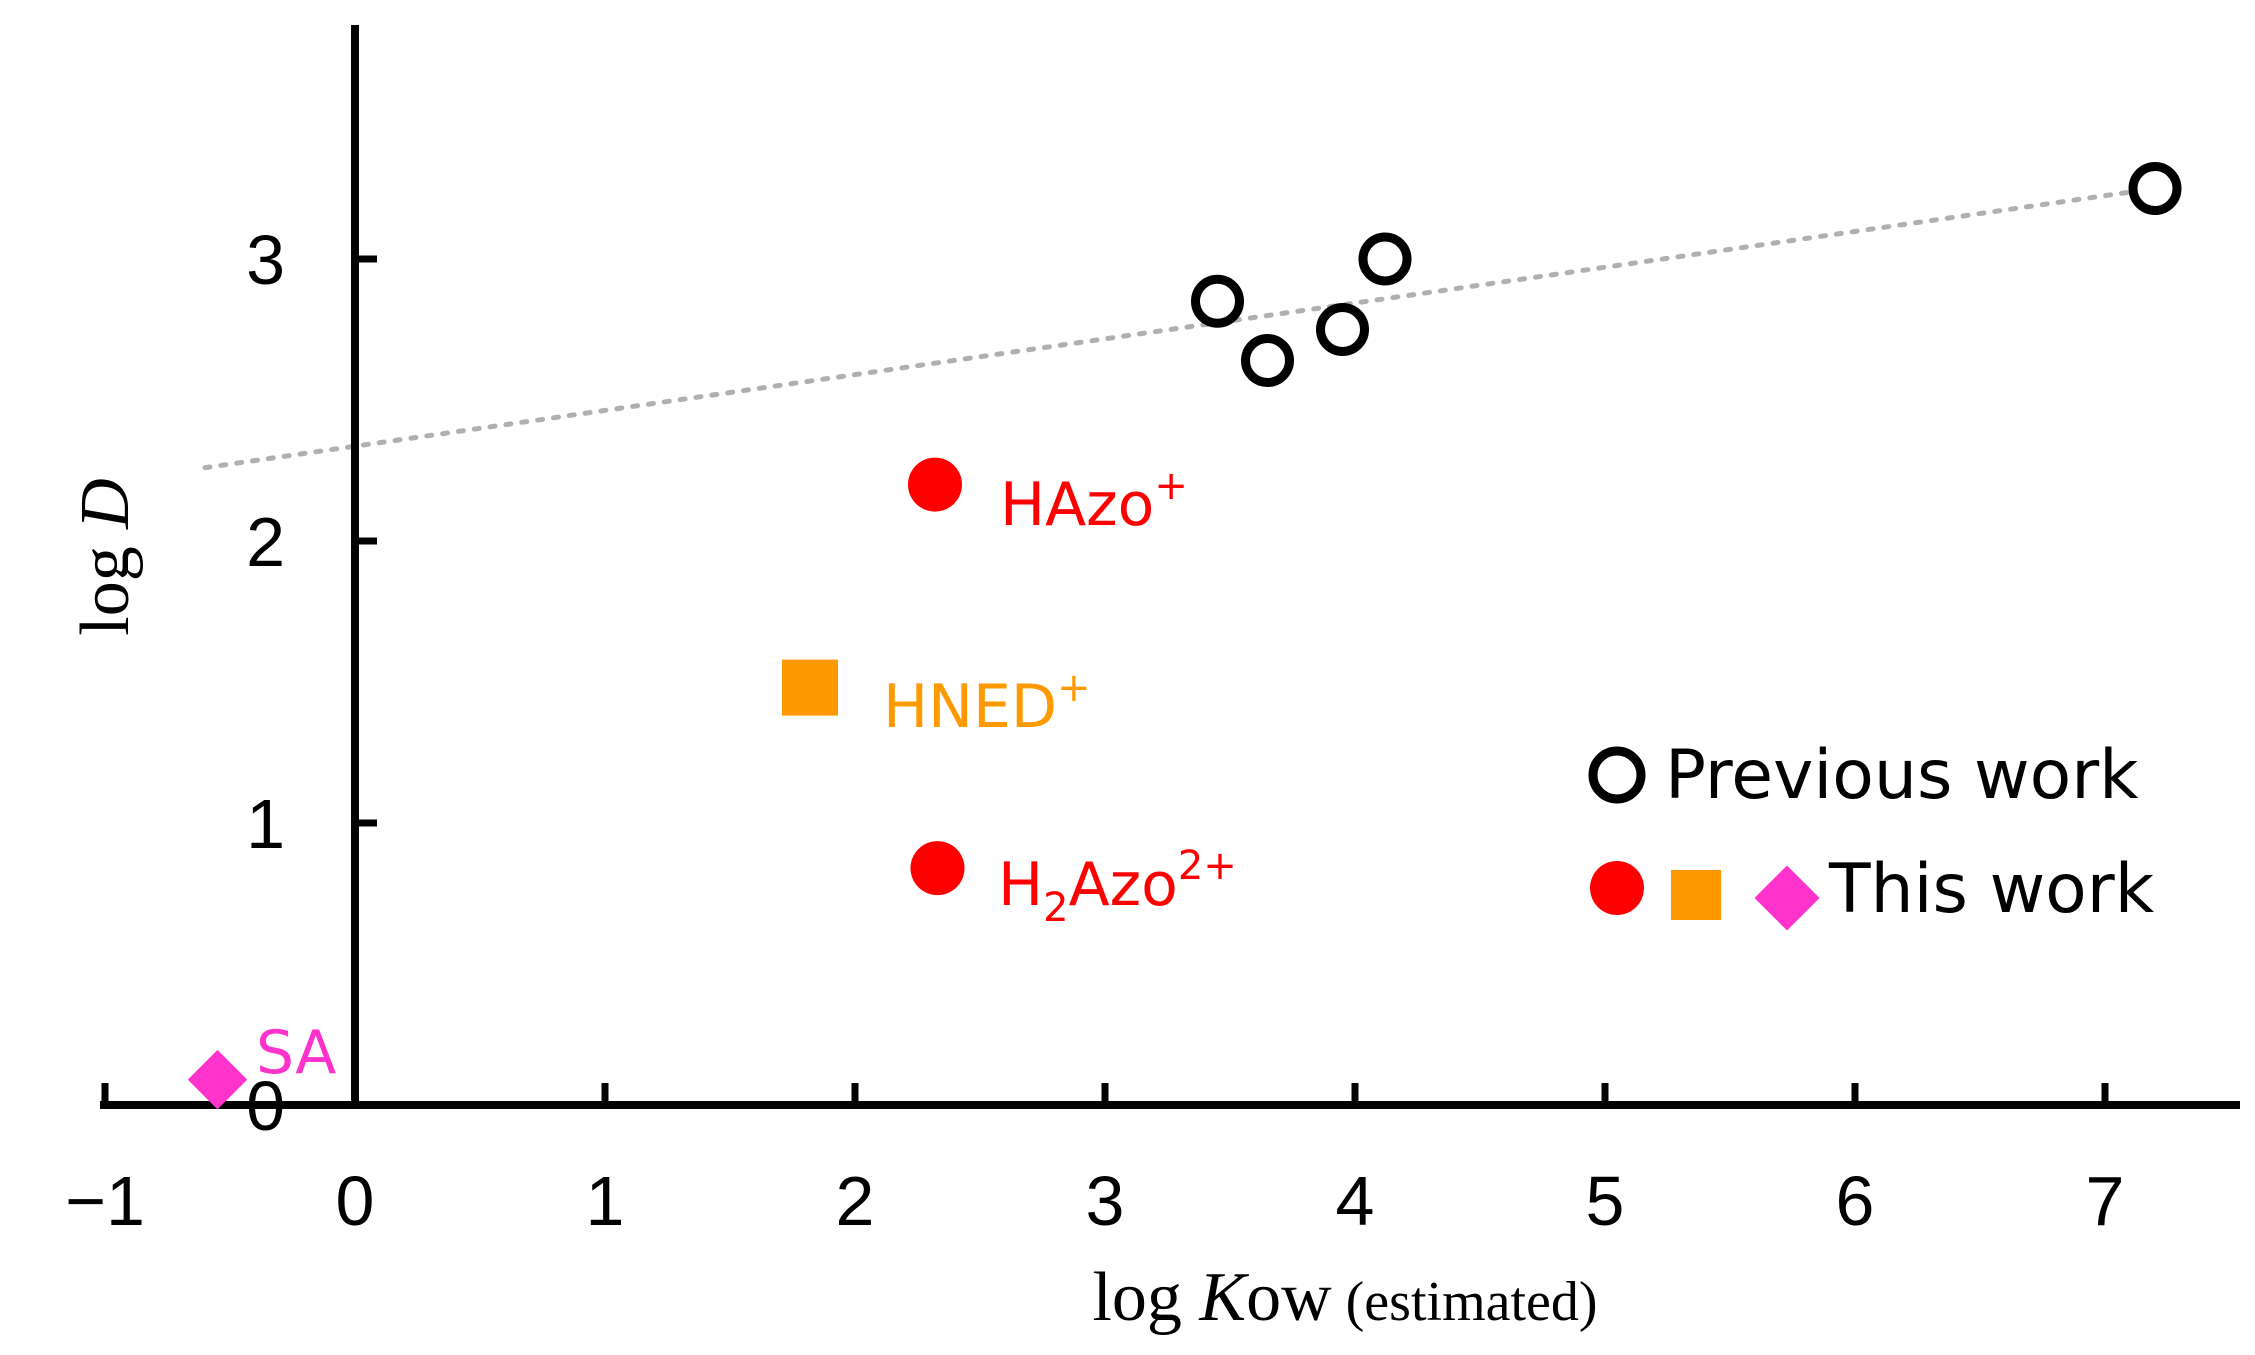 The image size is (2255, 1355). What do you see at coordinates (296, 1053) in the screenshot?
I see `label-sa: SA` at bounding box center [296, 1053].